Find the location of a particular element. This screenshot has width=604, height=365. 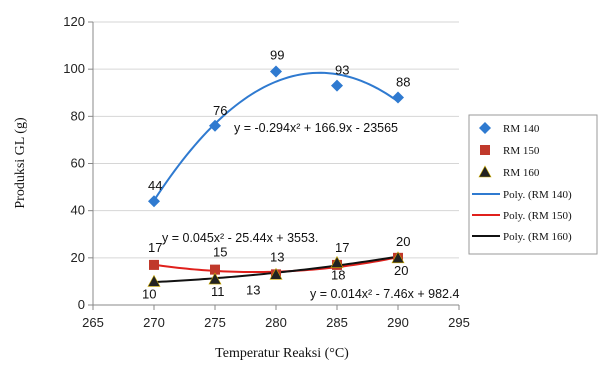

legend-label-rm160: RM 160 is located at coordinates (521, 173).